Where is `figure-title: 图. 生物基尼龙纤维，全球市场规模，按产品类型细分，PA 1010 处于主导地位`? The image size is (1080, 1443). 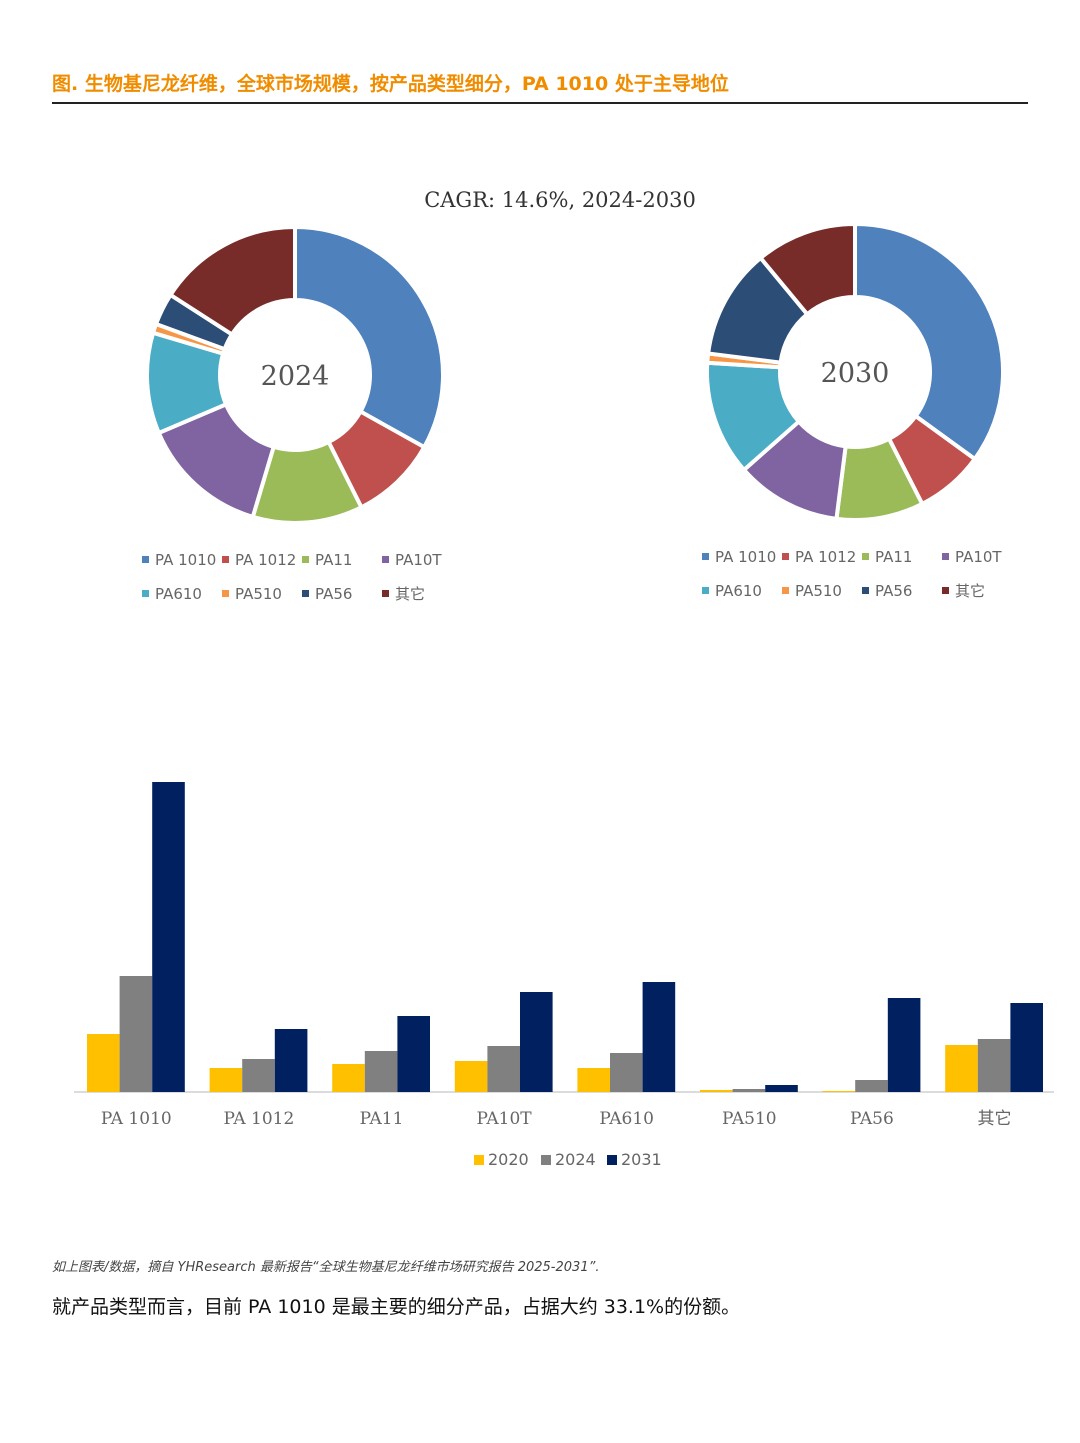
figure-title: 图. 生物基尼龙纤维，全球市场规模，按产品类型细分，PA 1010 处于主导地位 is located at coordinates (540, 87).